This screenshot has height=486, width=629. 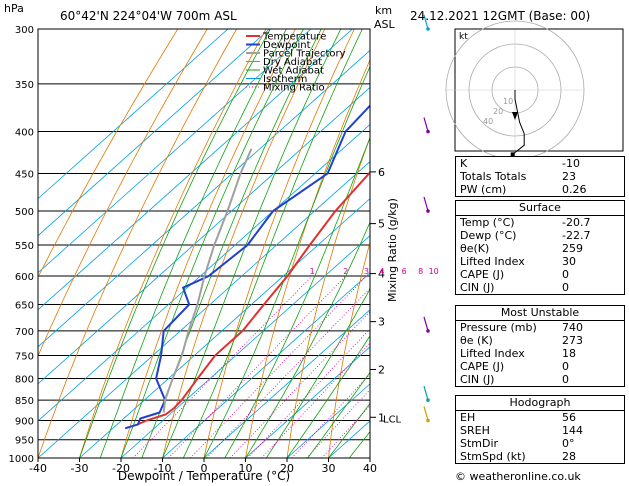 What do you see at coordinates (540, 379) in the screenshot?
I see `unstable-row: CIN (J) 0` at bounding box center [540, 379].